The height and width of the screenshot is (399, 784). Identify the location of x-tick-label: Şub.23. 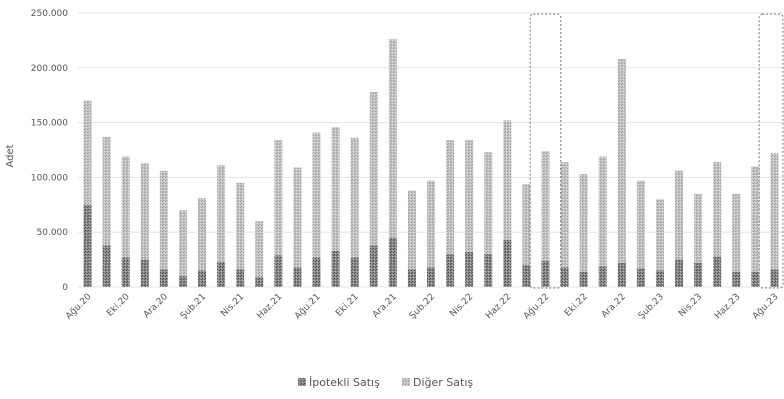
(651, 306).